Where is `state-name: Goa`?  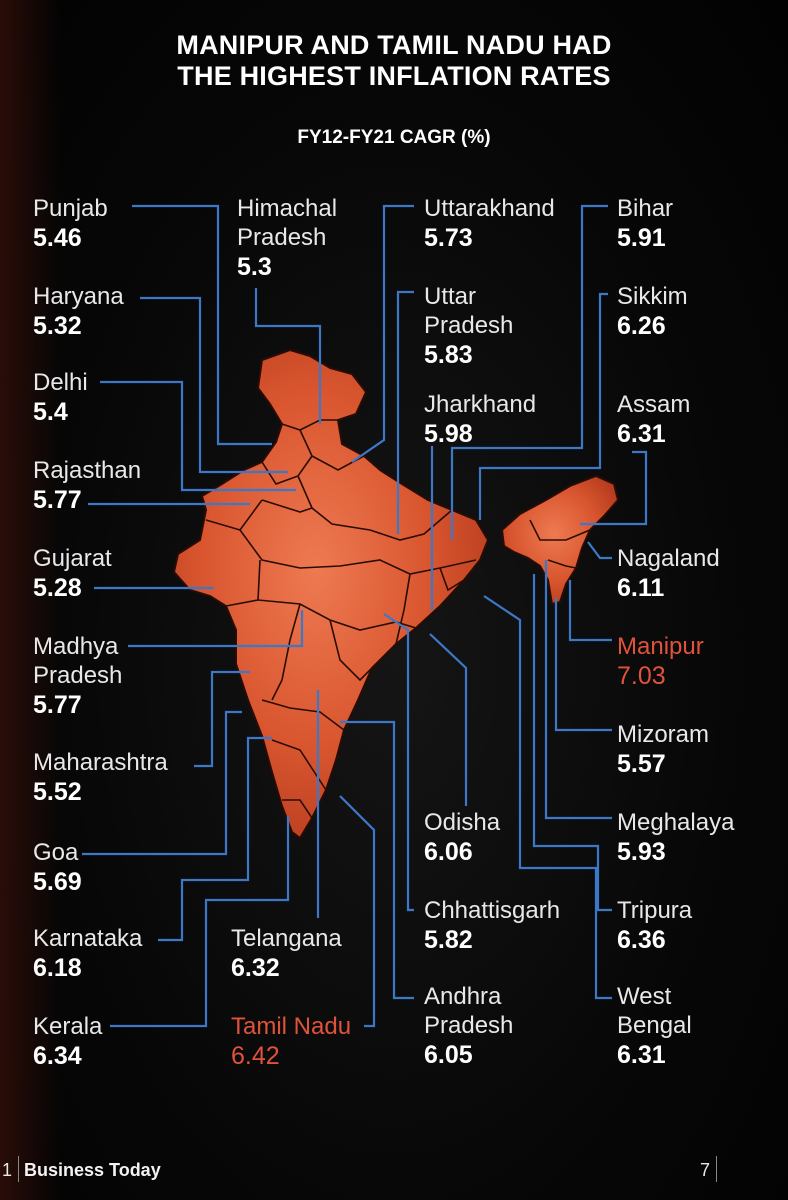 state-name: Goa is located at coordinates (56, 852).